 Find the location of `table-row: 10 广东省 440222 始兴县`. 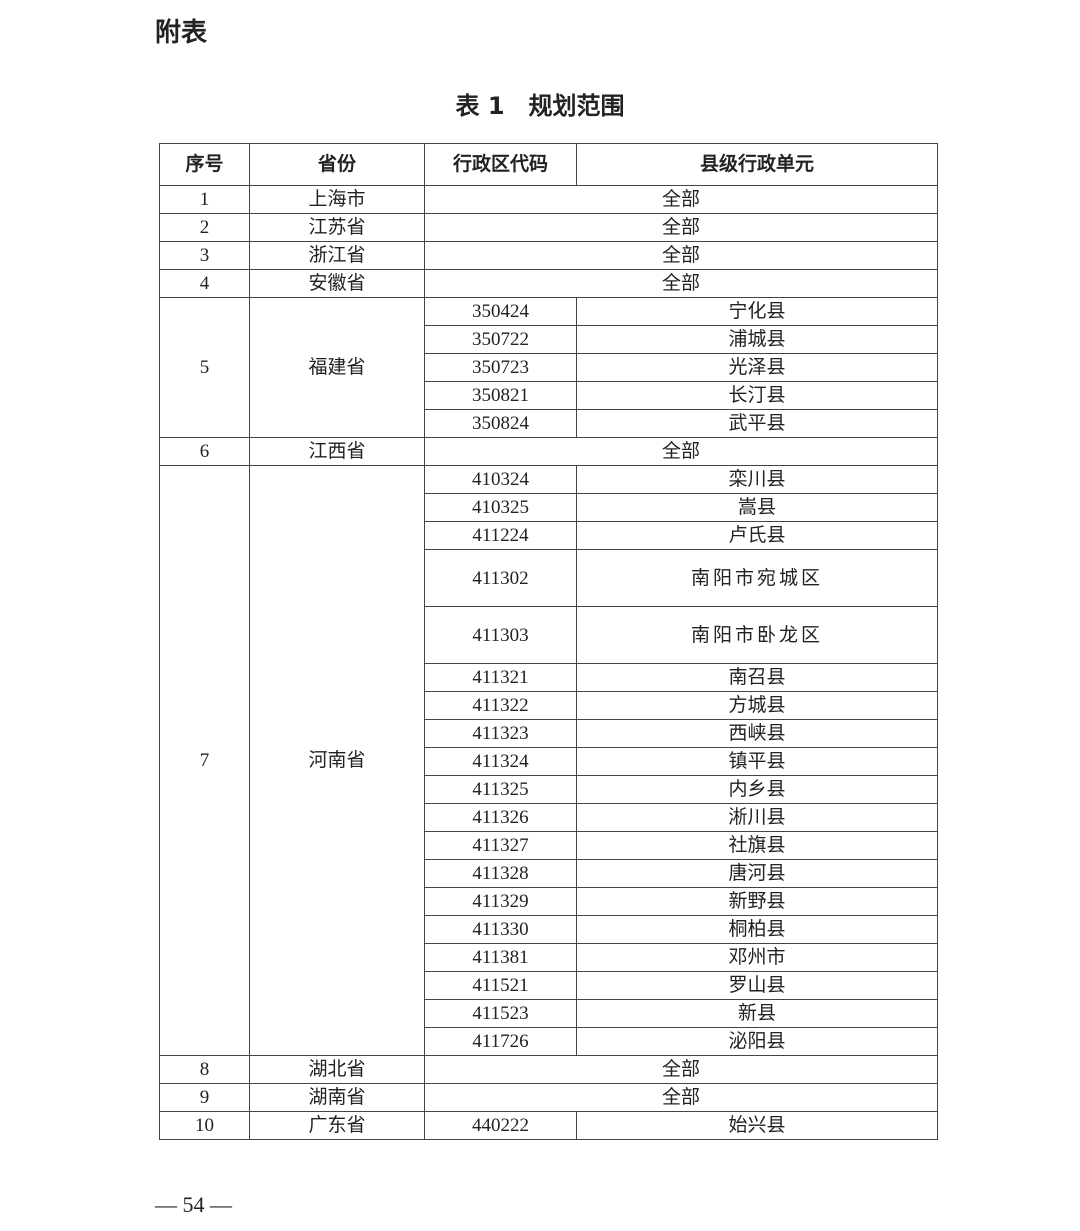

table-row: 10 广东省 440222 始兴县 is located at coordinates (548, 1125).